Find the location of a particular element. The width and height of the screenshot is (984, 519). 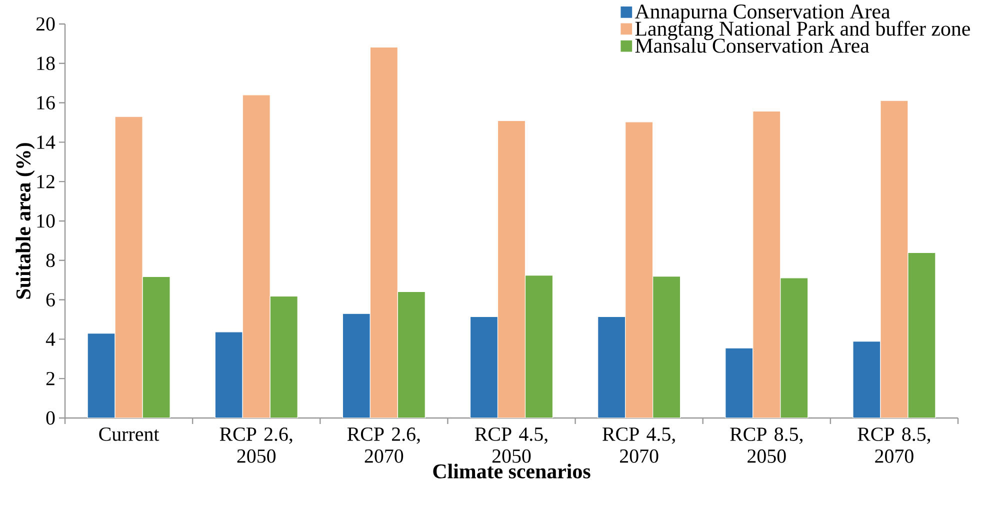

y-tick-label: 10 is located at coordinates (46, 221).